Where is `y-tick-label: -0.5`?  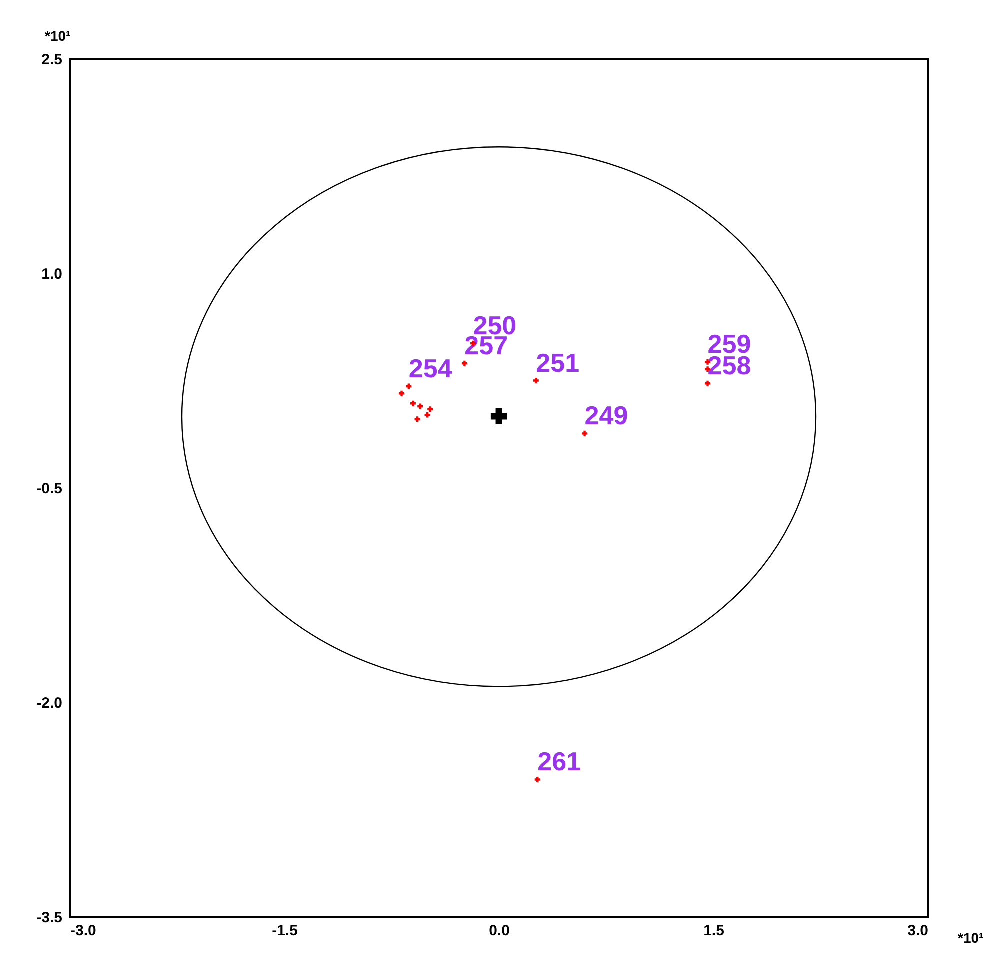
y-tick-label: -0.5 is located at coordinates (49, 489).